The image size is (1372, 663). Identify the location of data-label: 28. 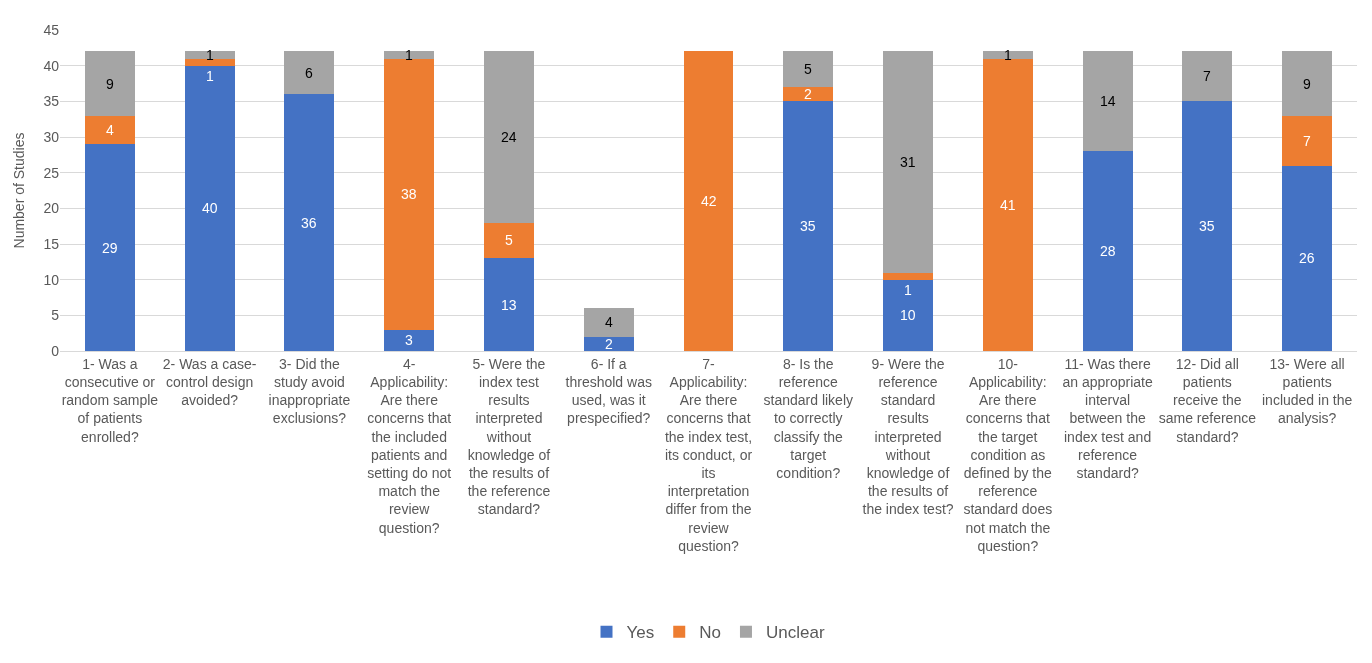
(1108, 251).